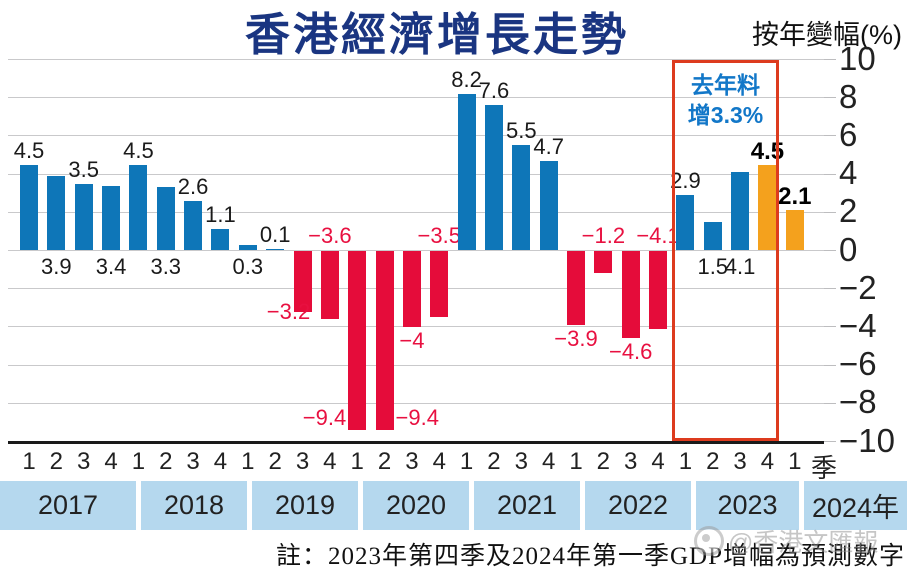  I want to click on bar-2018-q3, so click(193, 225).